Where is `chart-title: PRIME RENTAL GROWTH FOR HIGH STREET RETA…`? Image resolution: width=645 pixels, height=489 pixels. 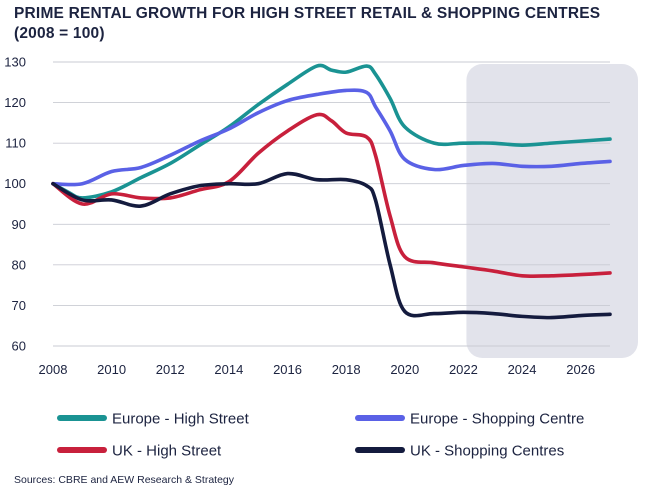 chart-title: PRIME RENTAL GROWTH FOR HIGH STREET RETA… is located at coordinates (307, 24).